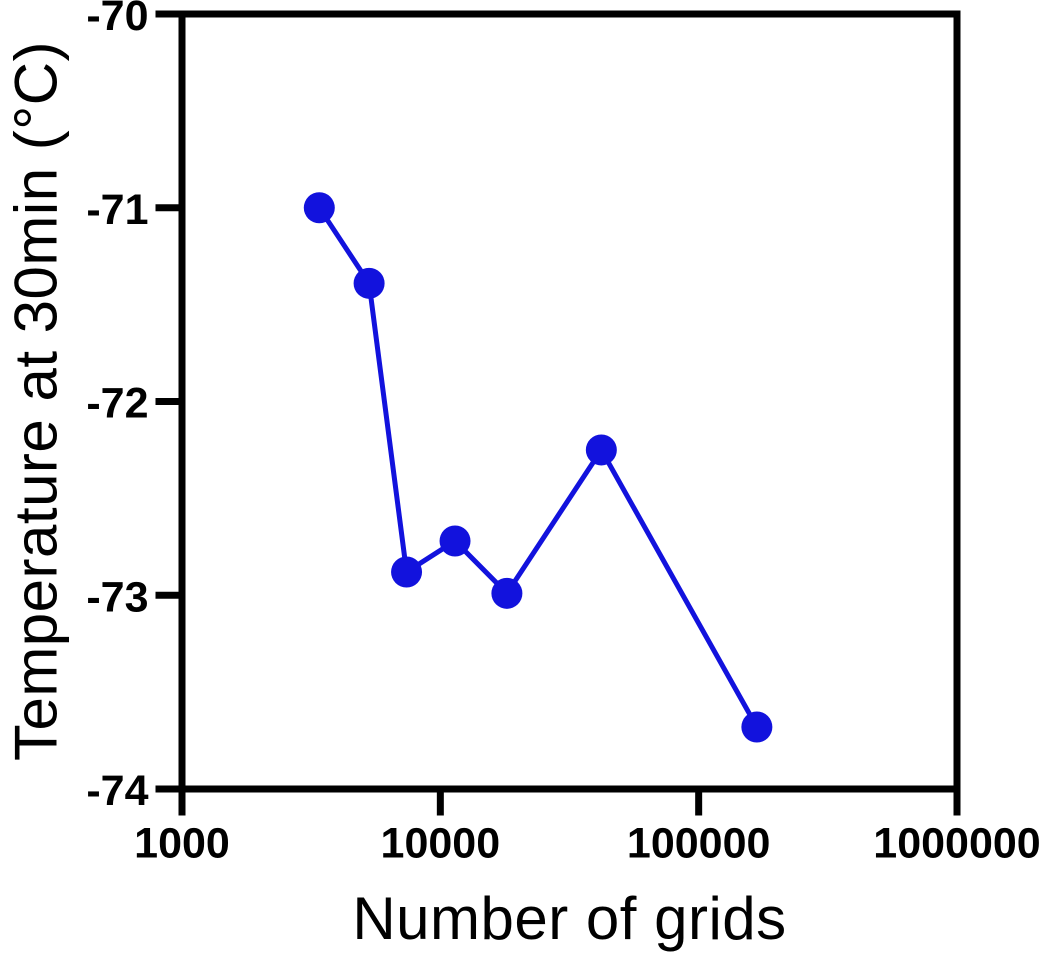  Describe the element at coordinates (699, 844) in the screenshot. I see `x-tick-label: 100000` at that location.